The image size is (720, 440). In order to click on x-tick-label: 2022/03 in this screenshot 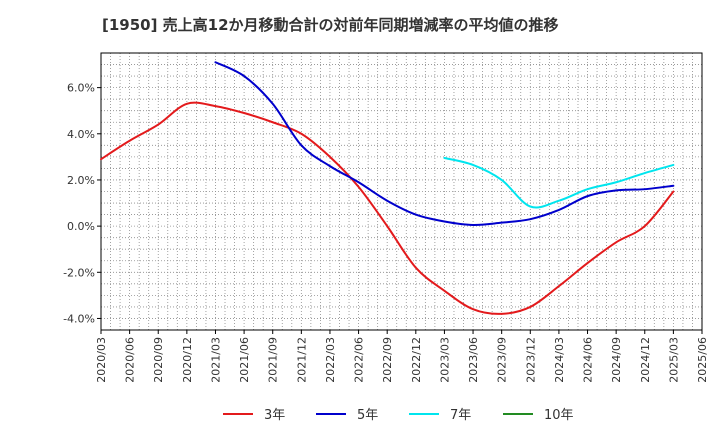, I will do `click(330, 360)`.